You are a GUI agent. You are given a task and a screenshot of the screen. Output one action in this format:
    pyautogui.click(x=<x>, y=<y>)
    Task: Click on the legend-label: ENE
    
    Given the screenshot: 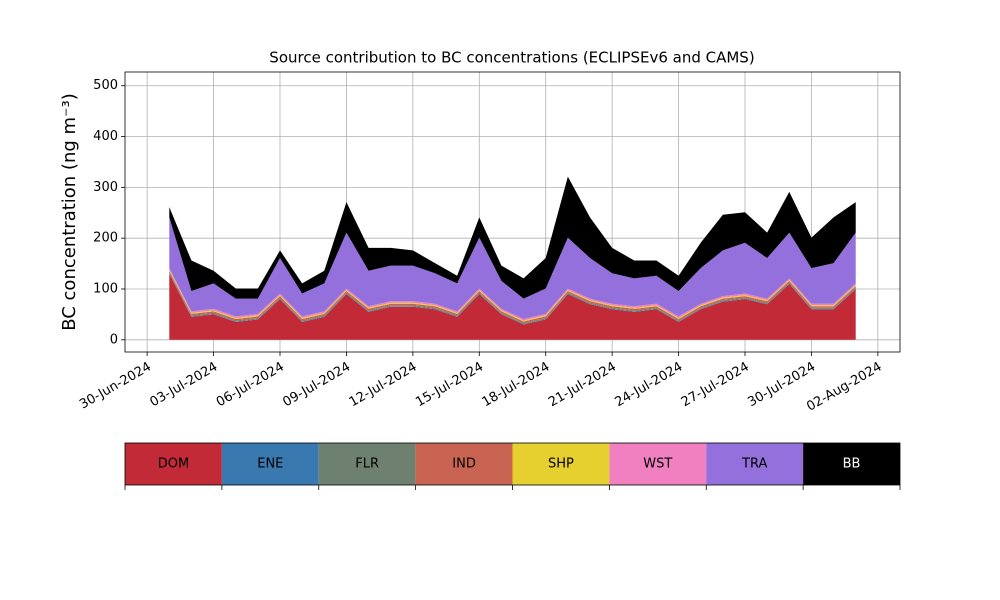 What is the action you would take?
    pyautogui.click(x=270, y=464)
    